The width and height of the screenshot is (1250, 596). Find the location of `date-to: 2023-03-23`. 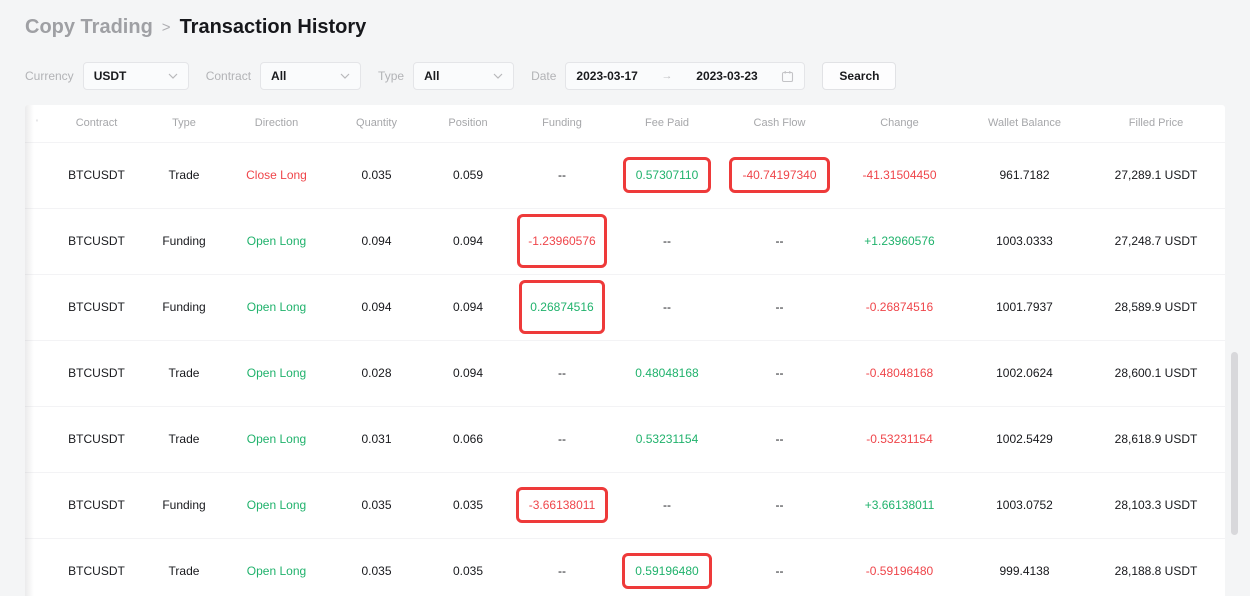

date-to: 2023-03-23 is located at coordinates (727, 76).